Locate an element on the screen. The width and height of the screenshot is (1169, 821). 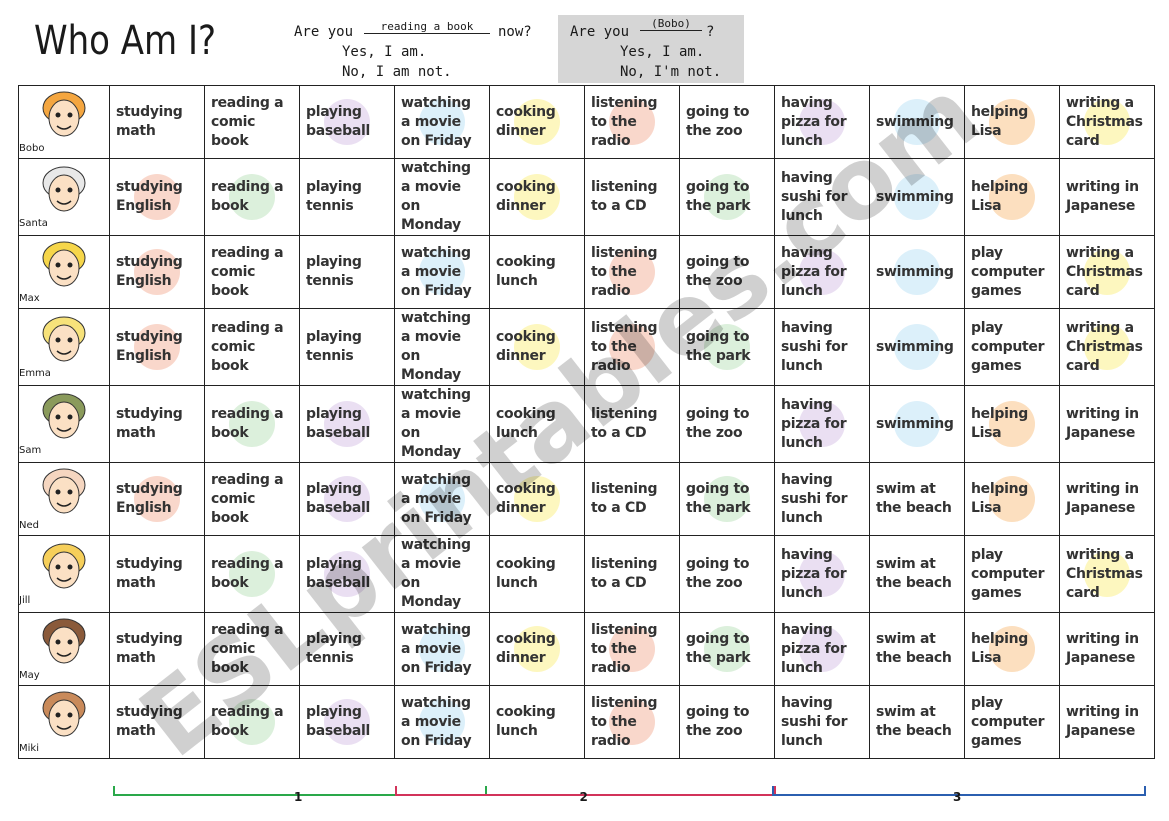
activity-cell: writing a Christmas card is located at coordinates (1107, 122).